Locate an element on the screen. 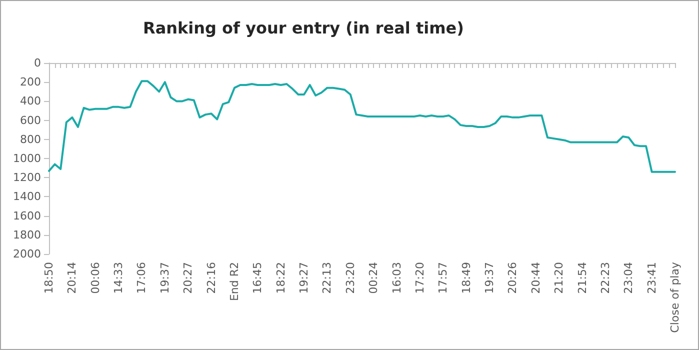 This screenshot has height=350, width=699. y-tick-label: 800 is located at coordinates (30, 139).